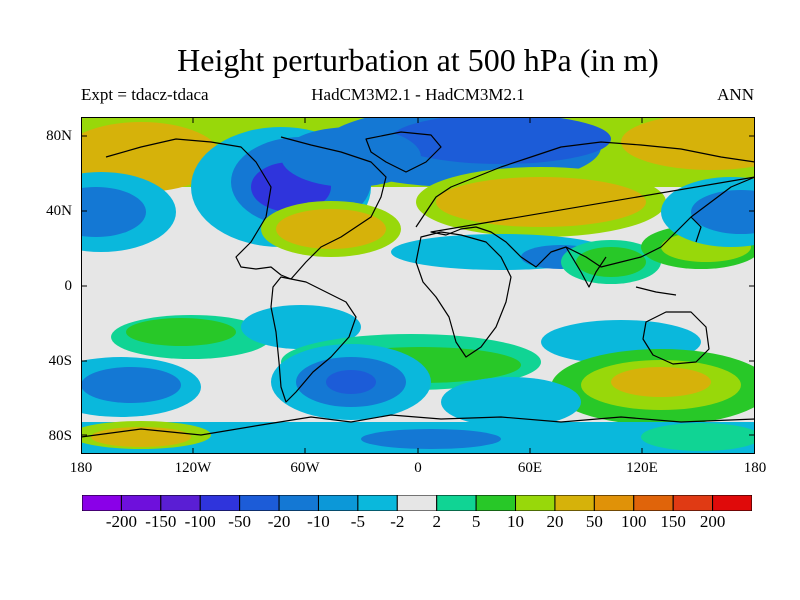 The height and width of the screenshot is (600, 800). What do you see at coordinates (673, 521) in the screenshot?
I see `colorbar-label: 150` at bounding box center [673, 521].